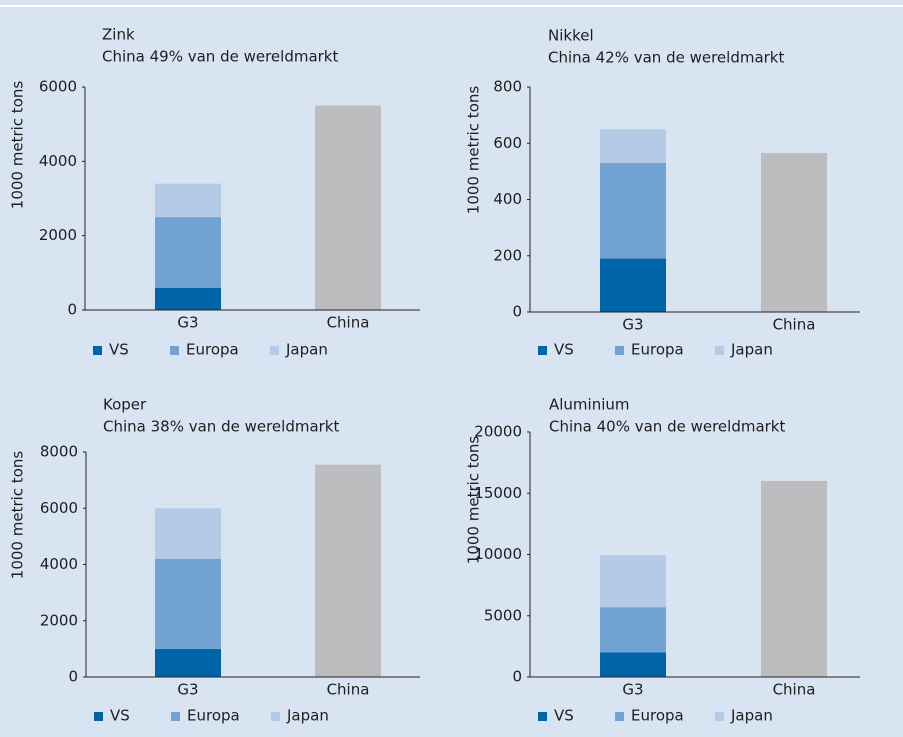 The image size is (903, 737). What do you see at coordinates (220, 57) in the screenshot?
I see `chart-subtitle: China 49% van de wereldmarkt` at bounding box center [220, 57].